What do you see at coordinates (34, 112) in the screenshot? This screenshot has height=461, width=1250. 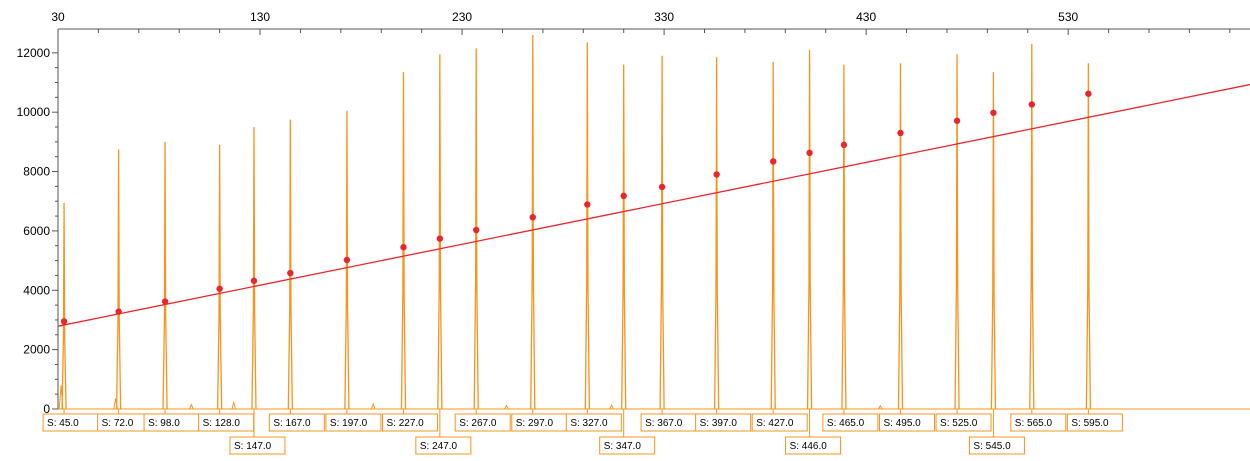 I see `y-tick-label: 10000` at bounding box center [34, 112].